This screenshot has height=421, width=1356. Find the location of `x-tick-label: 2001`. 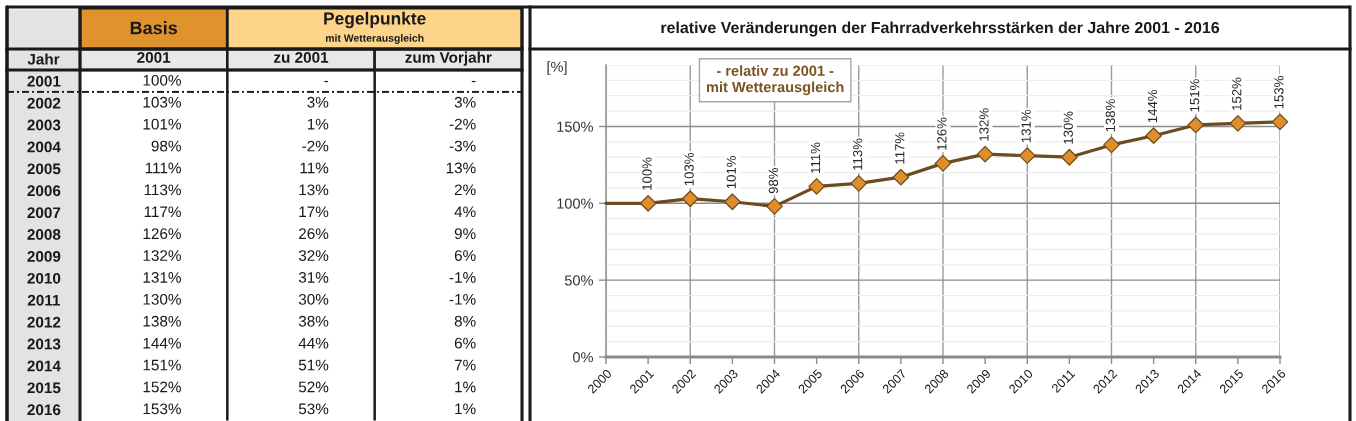

x-tick-label: 2001 is located at coordinates (154, 57).